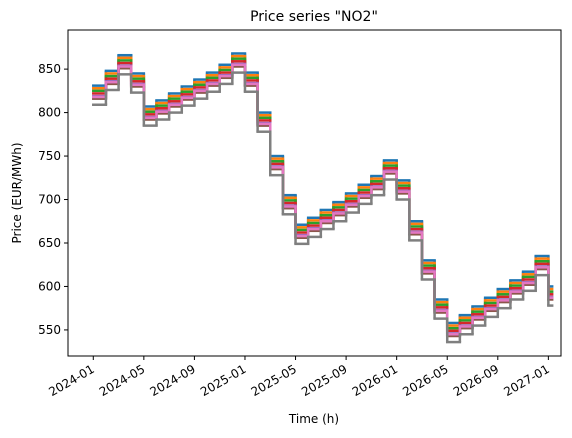 The image size is (572, 438). I want to click on chart-title: Price series "NO2", so click(314, 17).